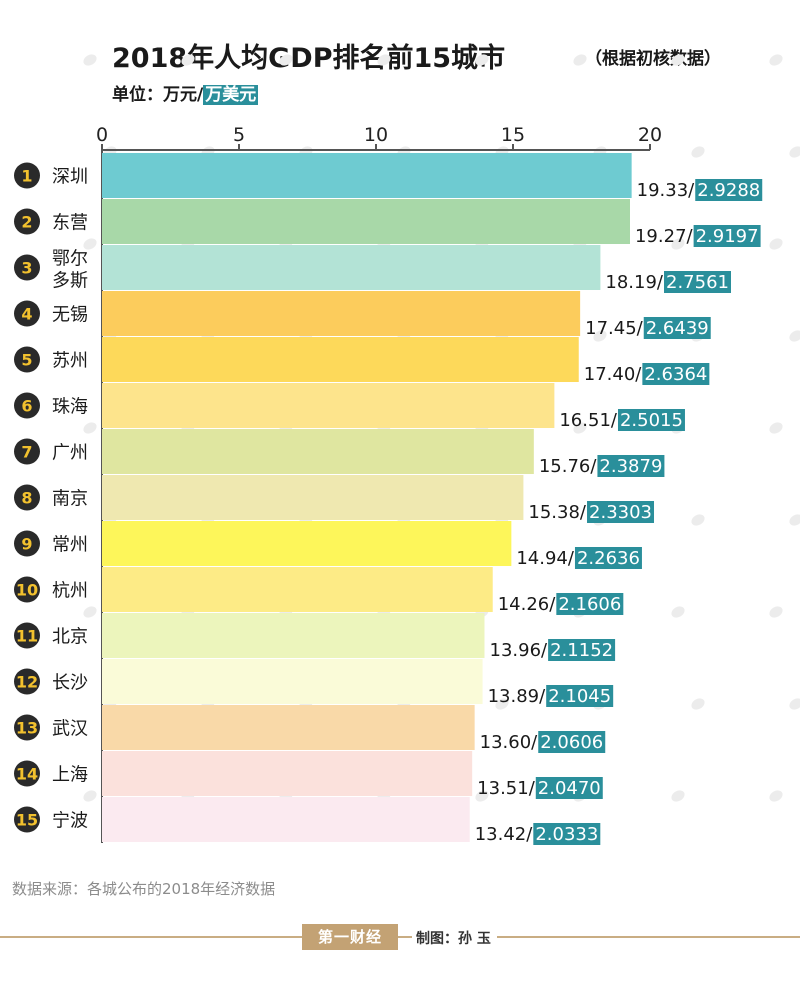 This screenshot has width=800, height=984. I want to click on usd-value-label: 2.6439, so click(677, 328).